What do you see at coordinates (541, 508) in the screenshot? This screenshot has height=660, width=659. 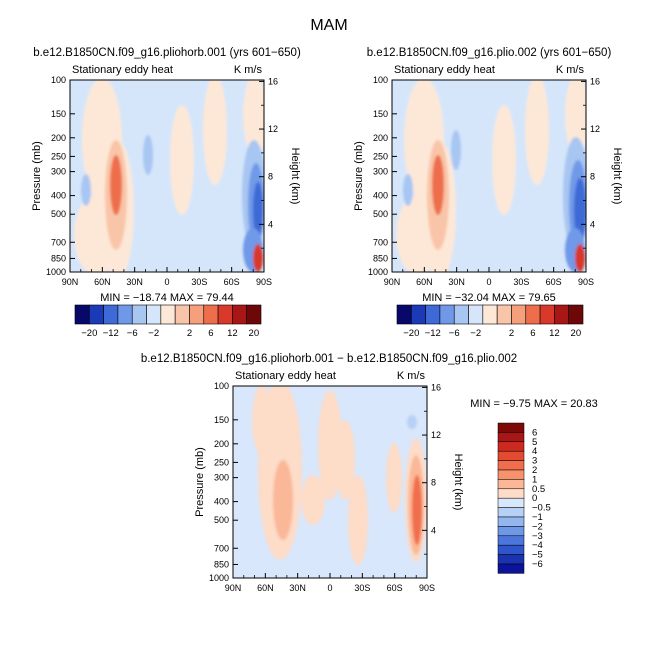 I see `colorbar-label: −0.5` at bounding box center [541, 508].